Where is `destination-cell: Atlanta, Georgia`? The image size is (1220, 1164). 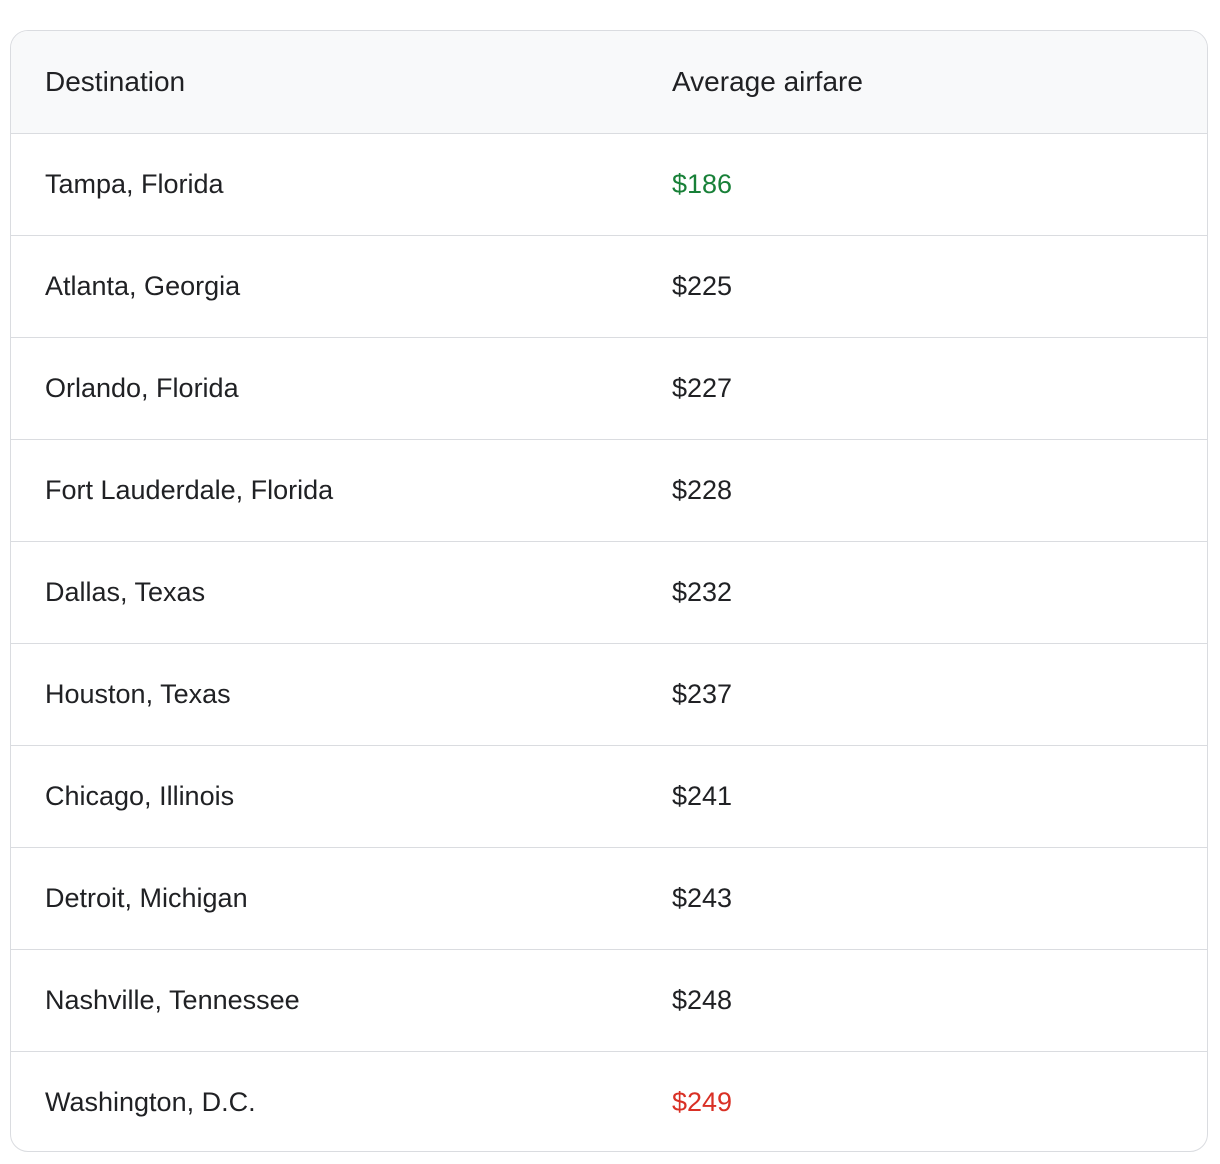
destination-cell: Atlanta, Georgia is located at coordinates (143, 286).